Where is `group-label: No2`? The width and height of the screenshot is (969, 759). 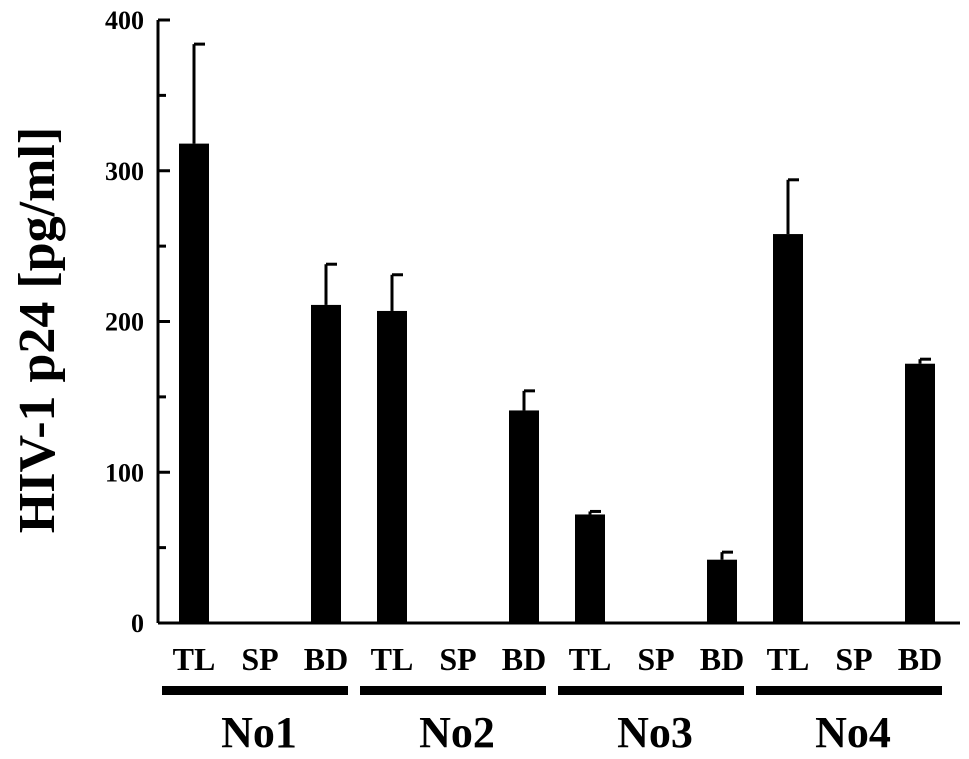 group-label: No2 is located at coordinates (457, 732).